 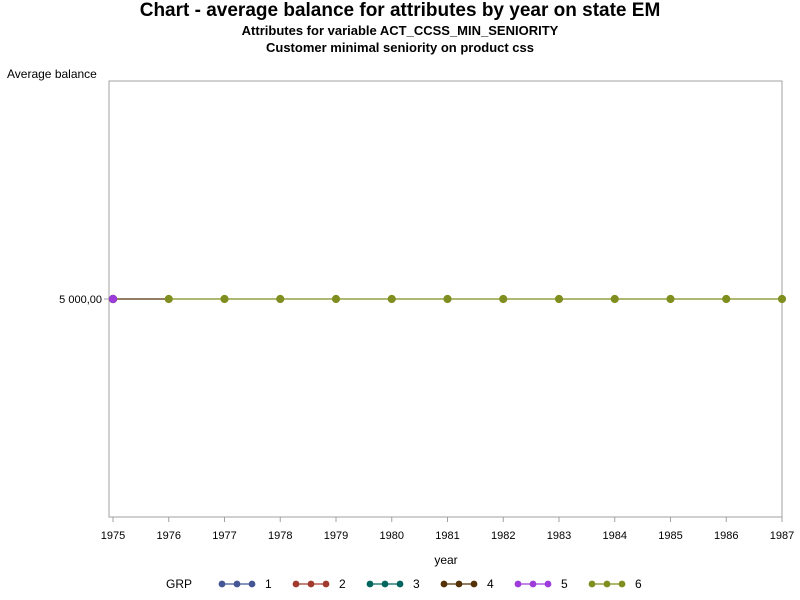 What do you see at coordinates (447, 536) in the screenshot?
I see `x-tick-label: 1981` at bounding box center [447, 536].